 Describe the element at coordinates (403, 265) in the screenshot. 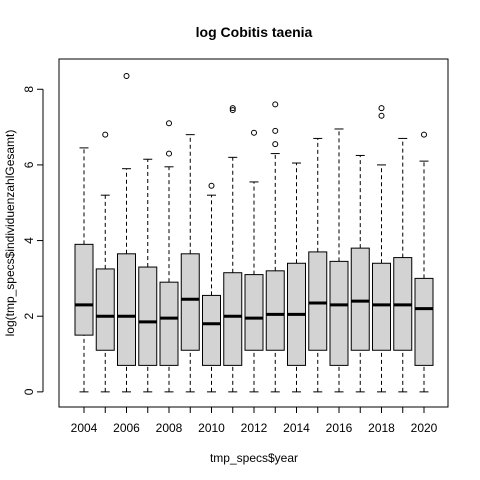

I see `box-2019` at that location.